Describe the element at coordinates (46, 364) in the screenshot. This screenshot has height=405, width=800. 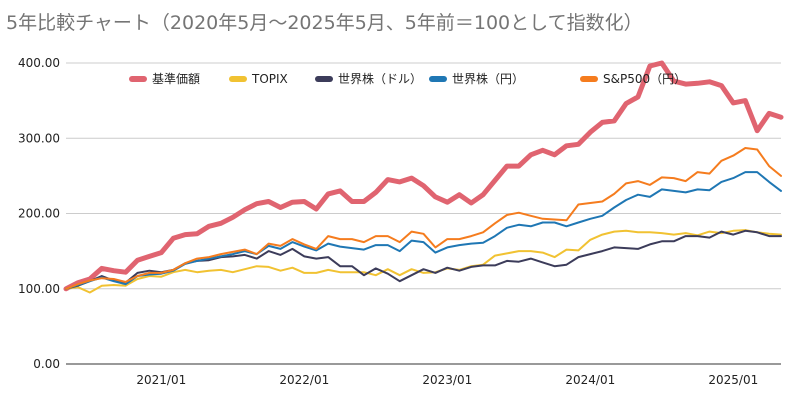
I see `y-tick-label: 0.00` at that location.